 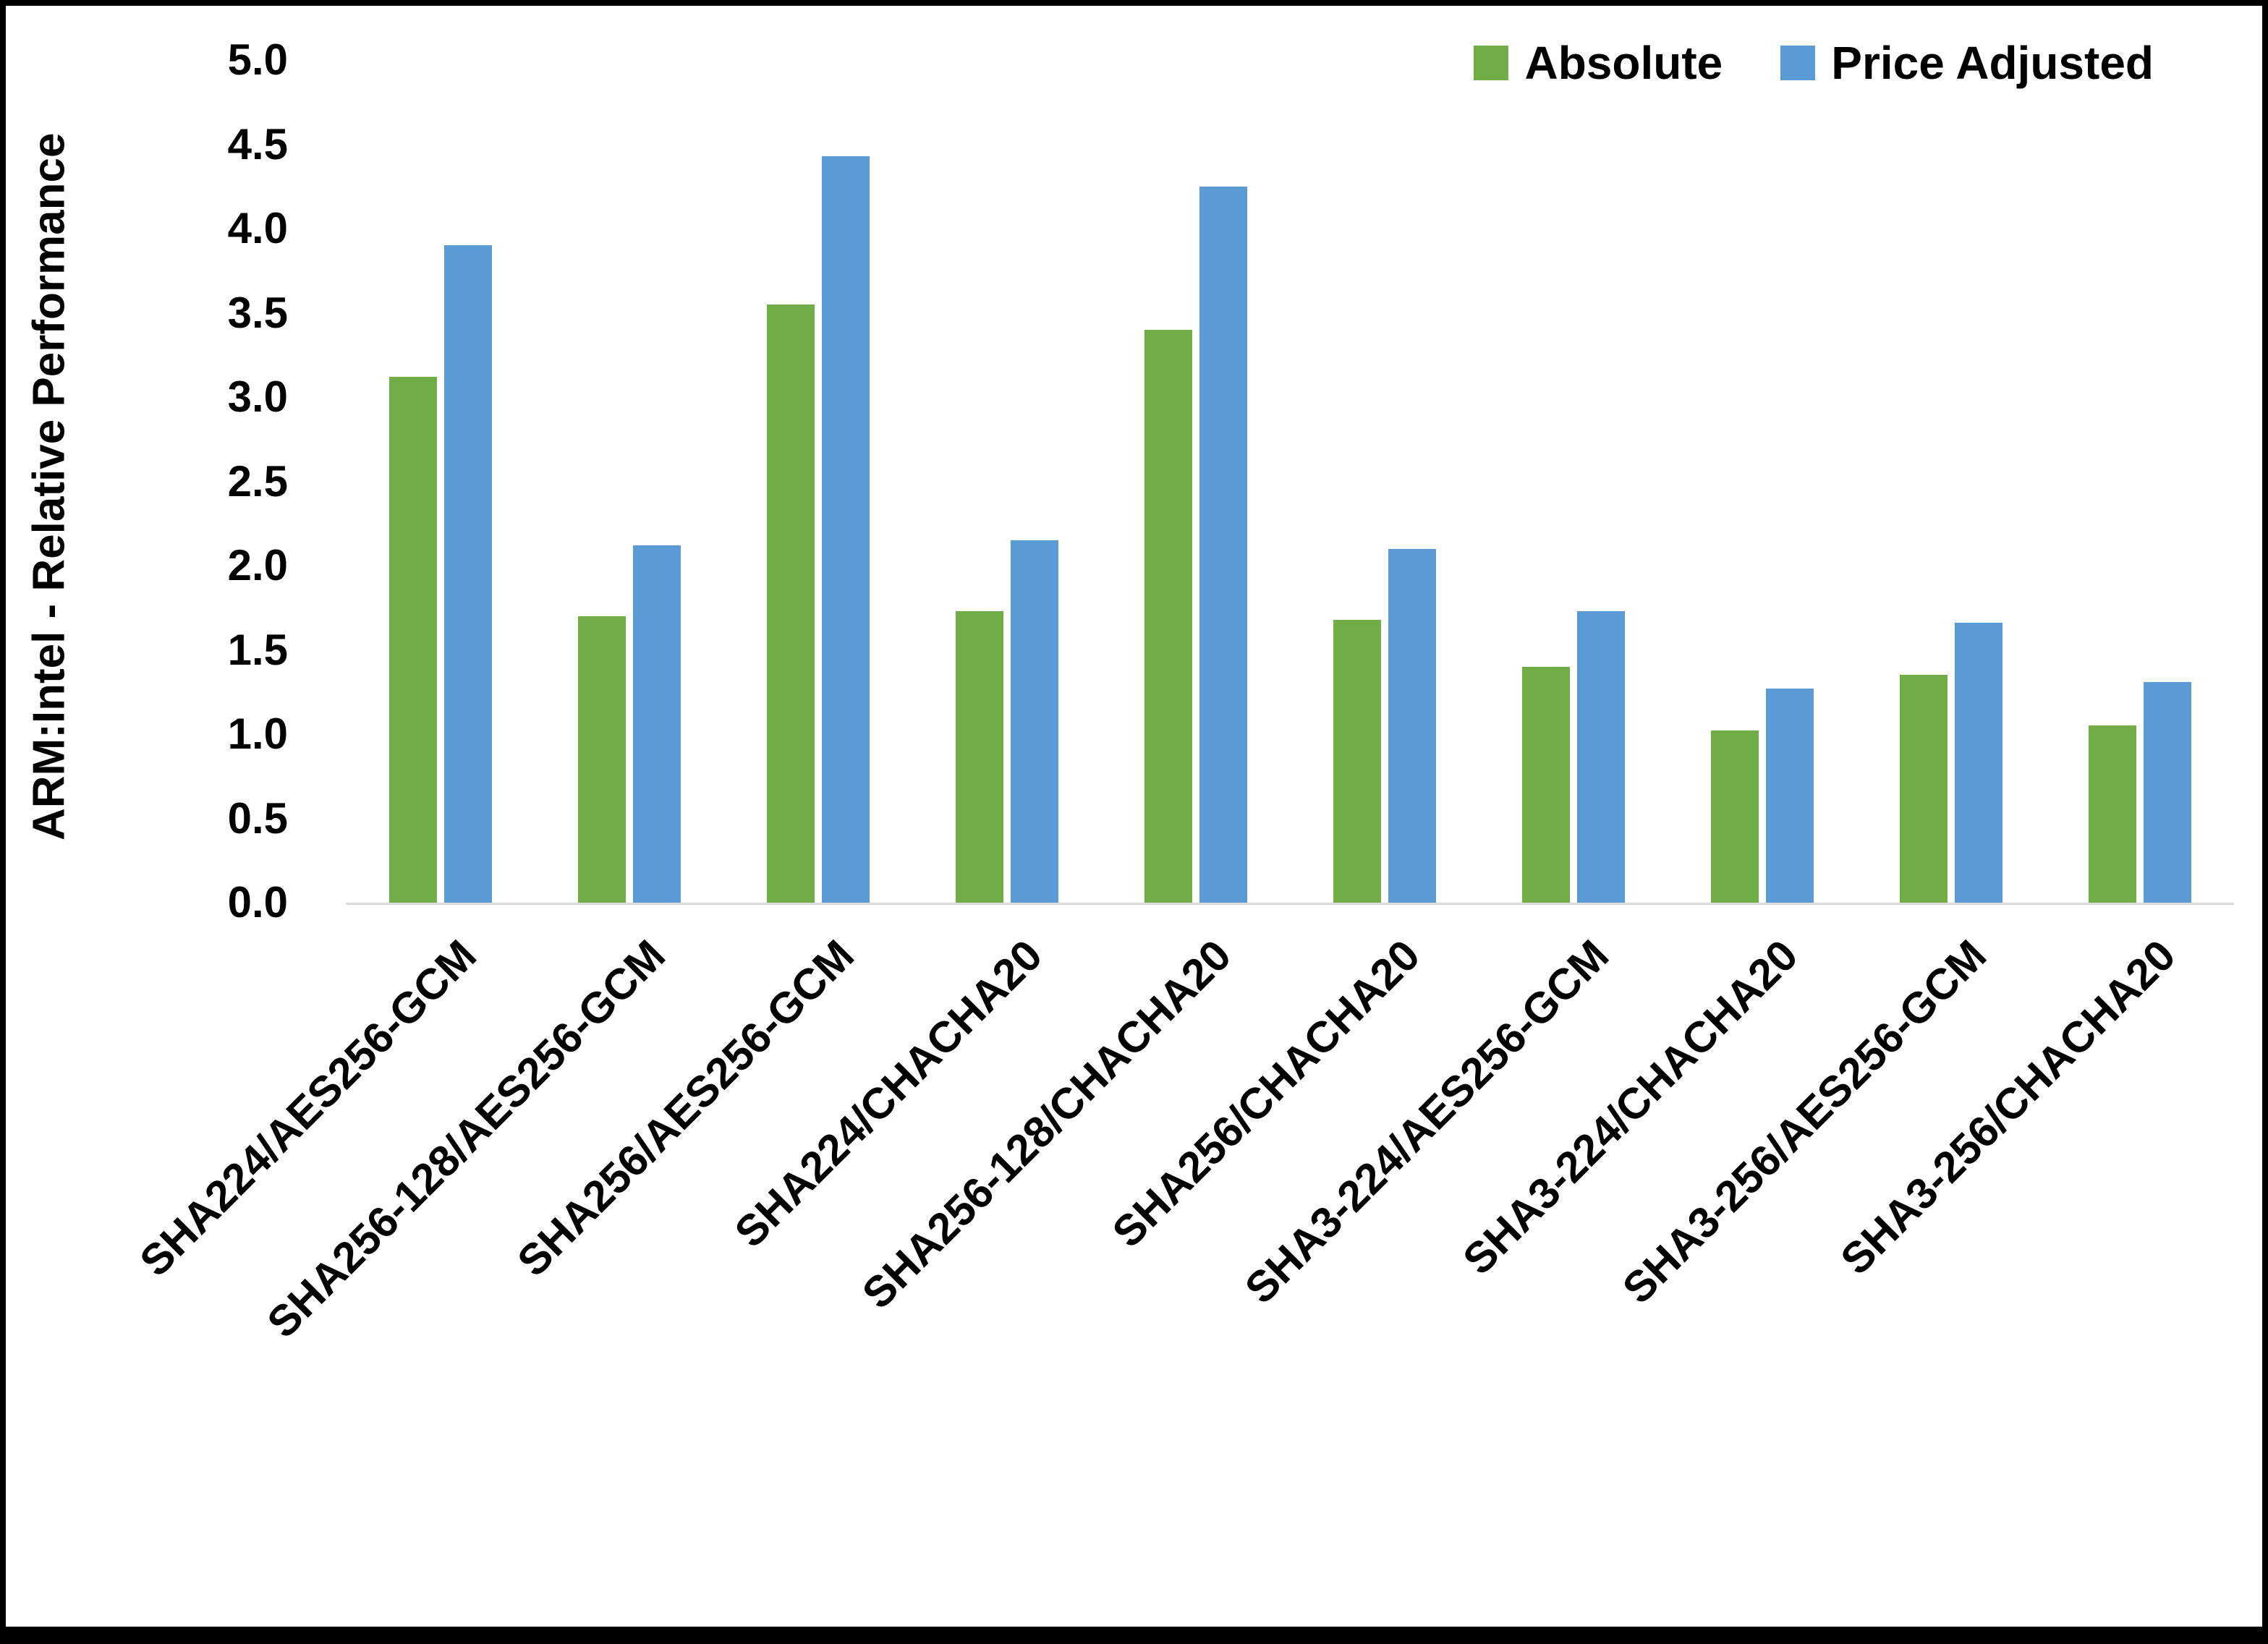 I want to click on y-axis-tick-label: 5.0, so click(x=257, y=59).